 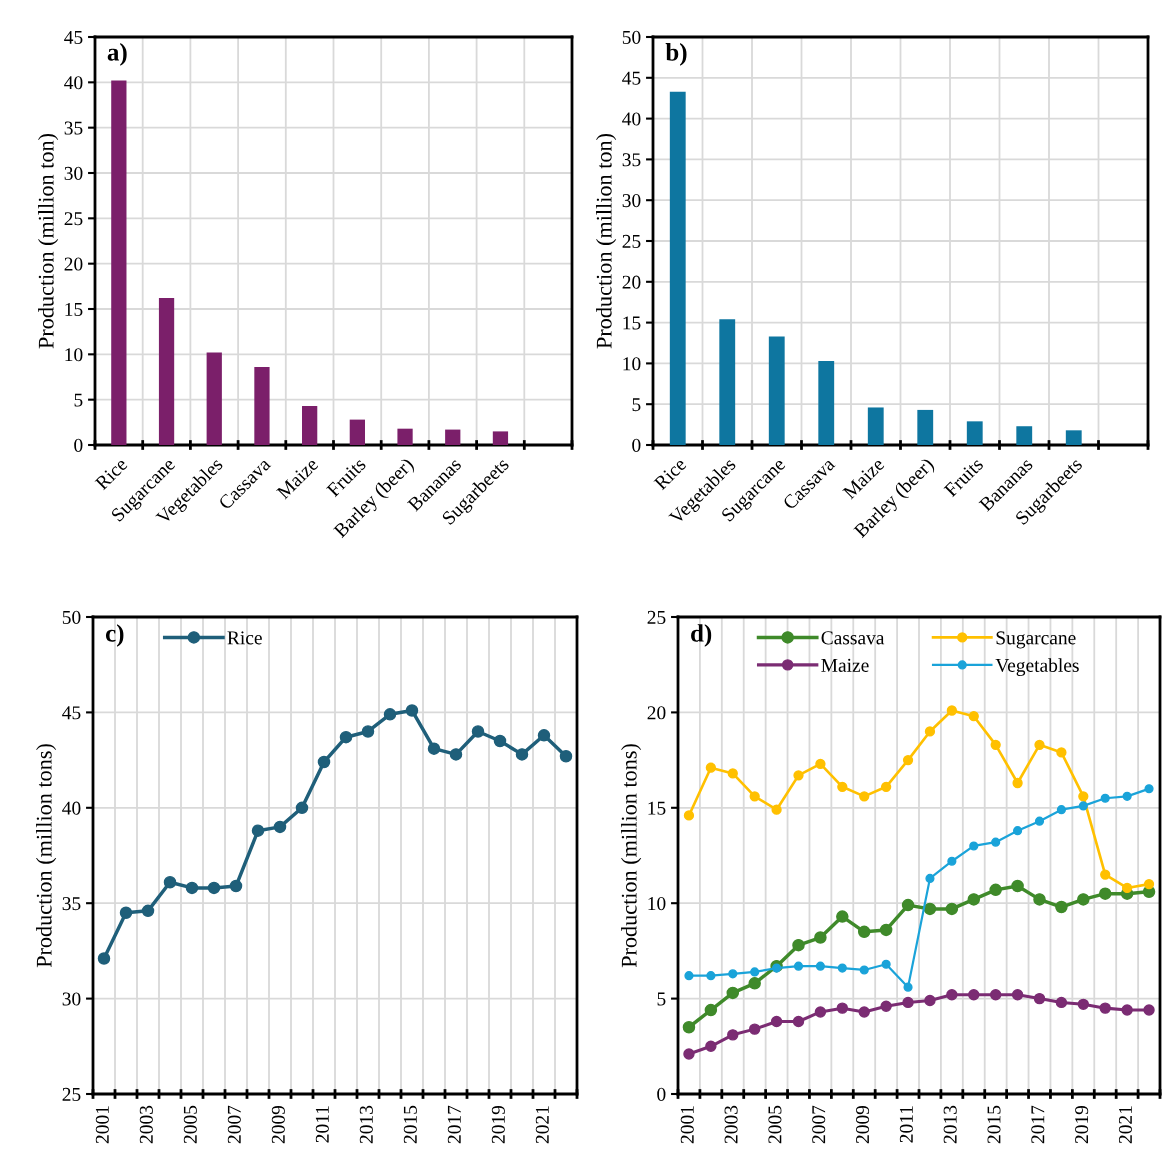 I want to click on x-tick-label: 2013, so click(x=366, y=1124).